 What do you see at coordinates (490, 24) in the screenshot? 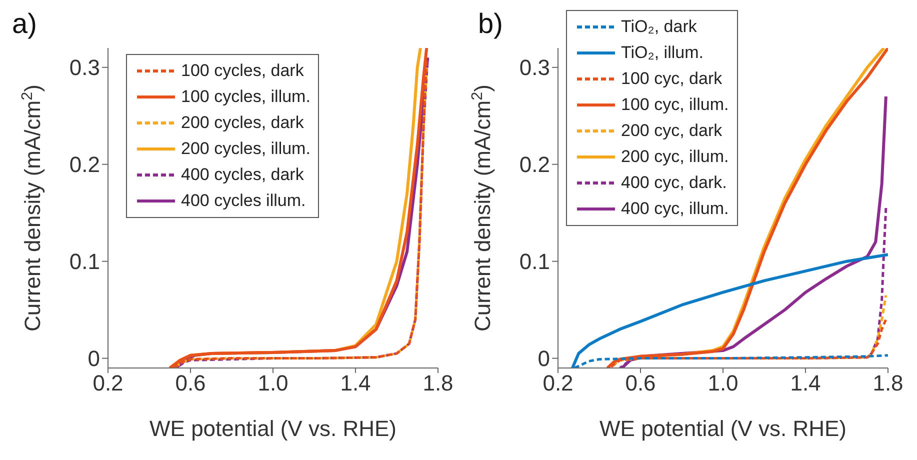
I see `chart-title: b)` at bounding box center [490, 24].